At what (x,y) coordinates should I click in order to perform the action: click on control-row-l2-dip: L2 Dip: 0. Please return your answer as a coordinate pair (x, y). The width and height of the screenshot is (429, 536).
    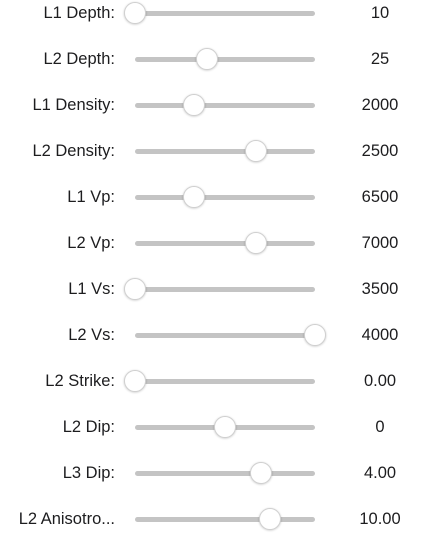
    Looking at the image, I should click on (214, 427).